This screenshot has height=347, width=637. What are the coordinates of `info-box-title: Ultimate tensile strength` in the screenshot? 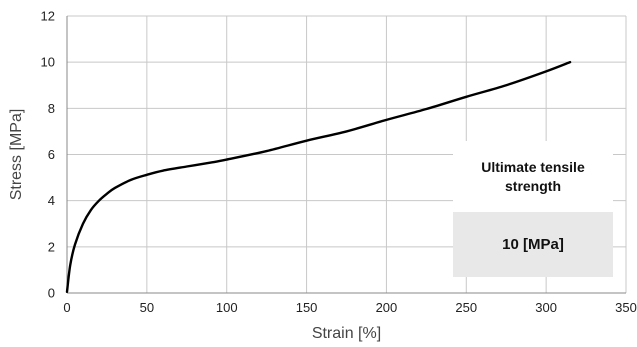 It's located at (533, 176).